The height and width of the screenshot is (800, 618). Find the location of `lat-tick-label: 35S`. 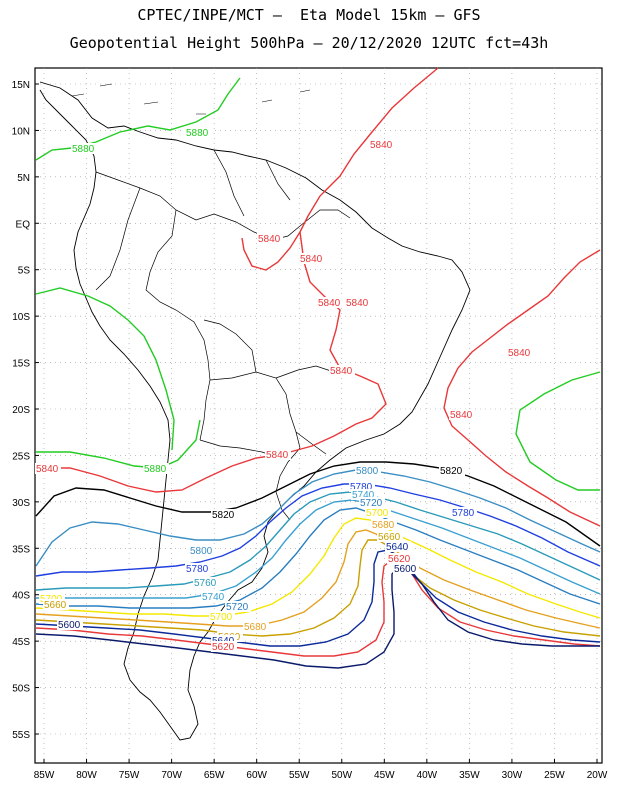

lat-tick-label: 35S is located at coordinates (21, 549).